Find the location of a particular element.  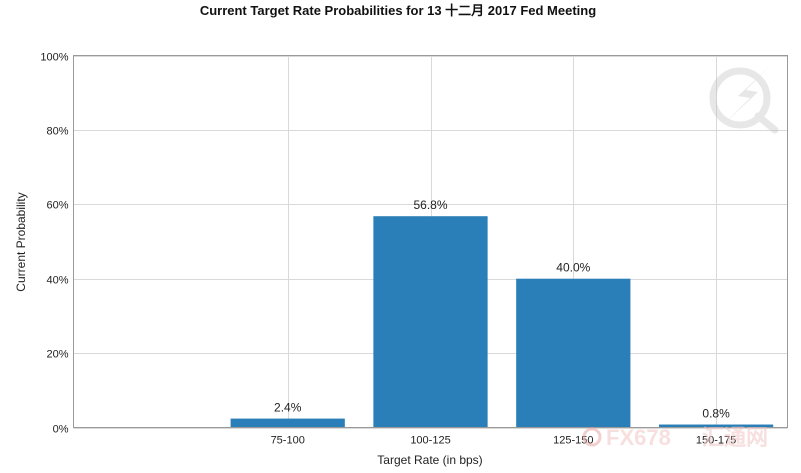

y-tick-label: 60% is located at coordinates (57, 206).